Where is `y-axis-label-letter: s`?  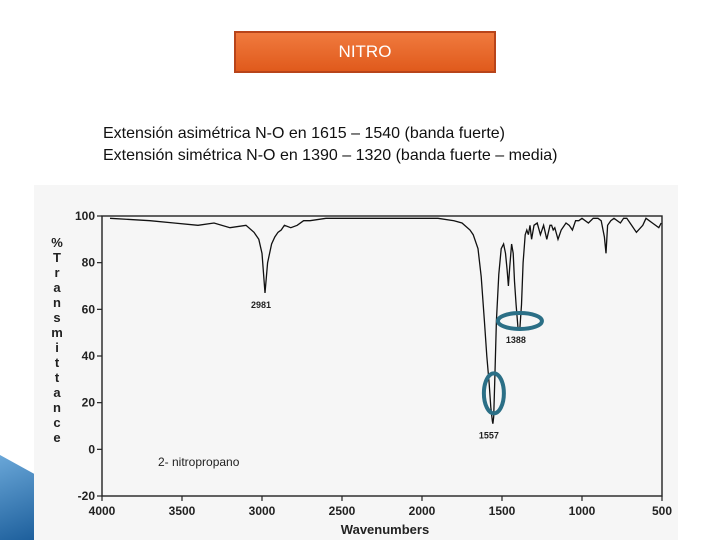 y-axis-label-letter: s is located at coordinates (56, 317).